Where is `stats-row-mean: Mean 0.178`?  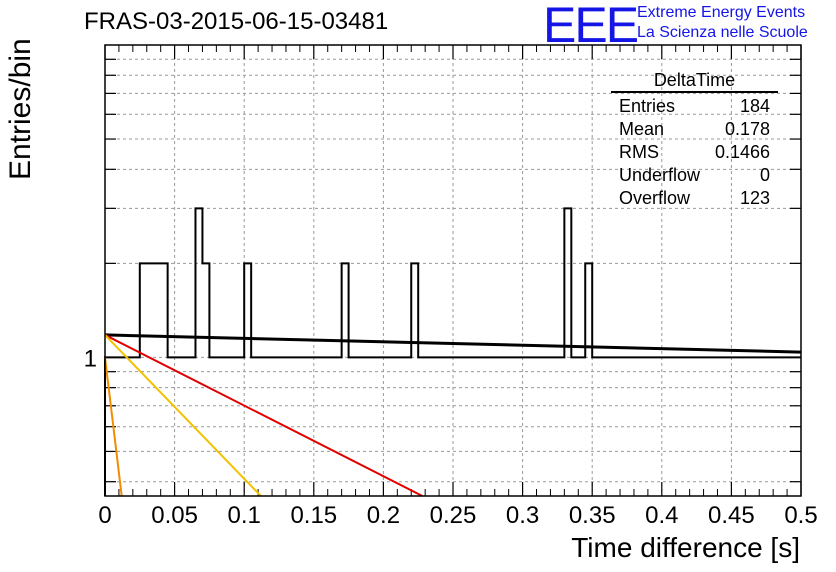
stats-row-mean: Mean 0.178 is located at coordinates (694, 129).